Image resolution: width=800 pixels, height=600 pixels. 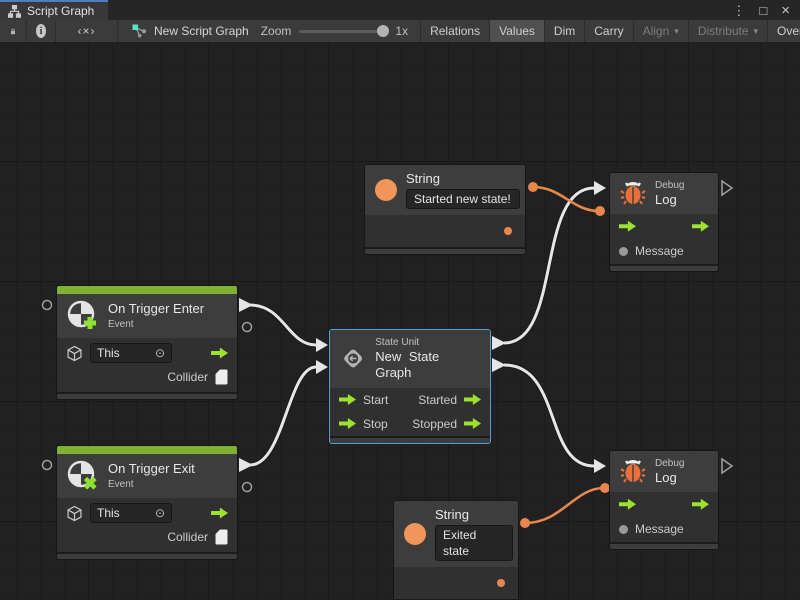 I want to click on tab-bar: Script Graph ⋮ □ ×, so click(x=400, y=10).